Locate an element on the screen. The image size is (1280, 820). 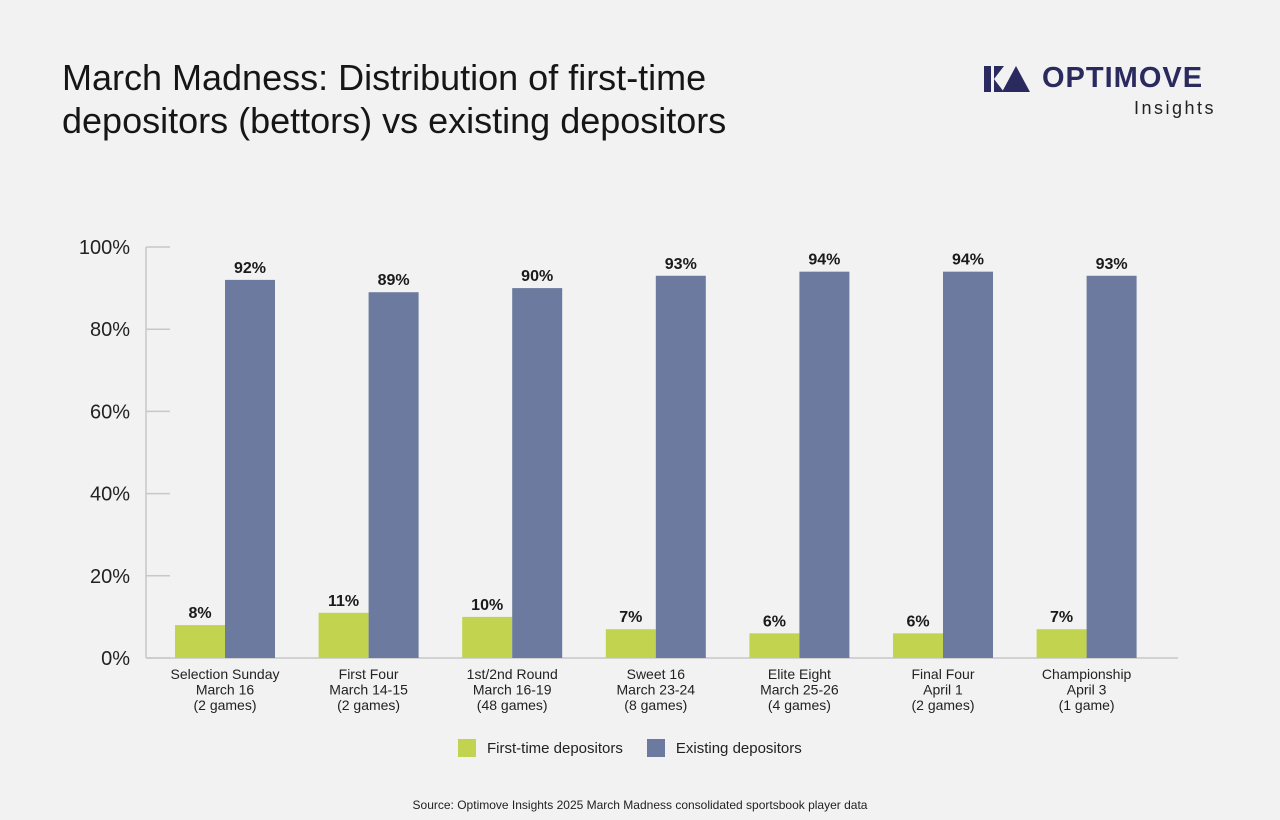
x-category-label-line: (8 games) is located at coordinates (655, 705).